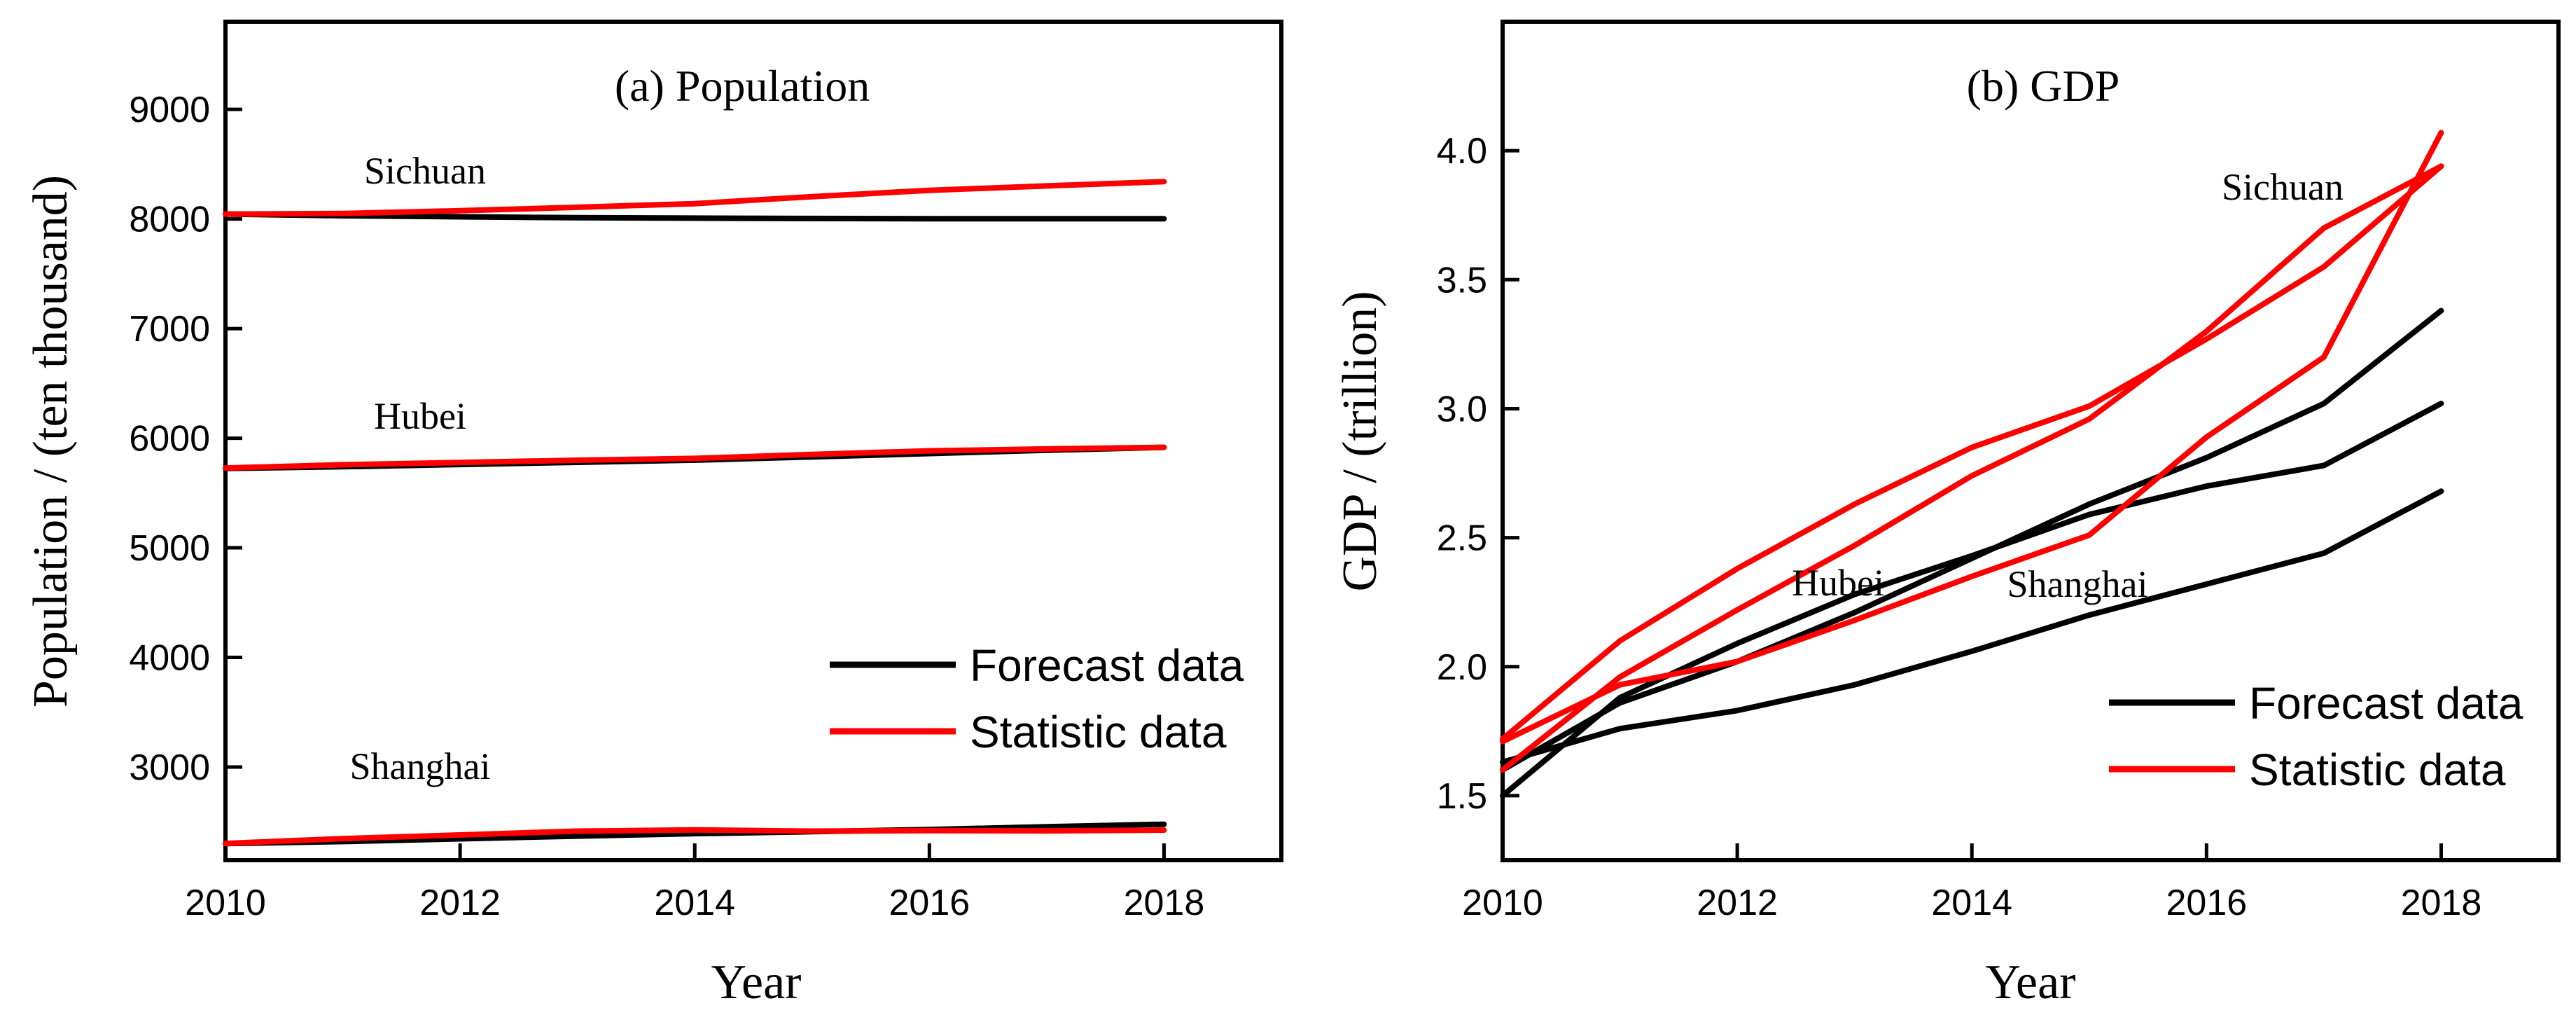 The image size is (2576, 1022). What do you see at coordinates (1360, 441) in the screenshot?
I see `gdp-y-axis-label: GDP / (trillion)` at bounding box center [1360, 441].